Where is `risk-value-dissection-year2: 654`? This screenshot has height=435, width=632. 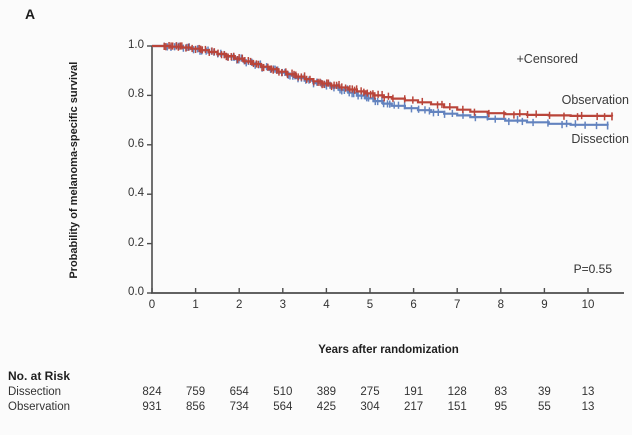
risk-value-dissection-year2: 654 is located at coordinates (239, 392).